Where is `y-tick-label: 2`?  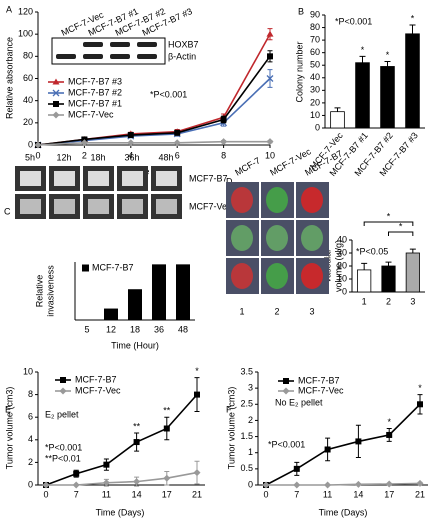 y-tick-label: 2 is located at coordinates (30, 462).